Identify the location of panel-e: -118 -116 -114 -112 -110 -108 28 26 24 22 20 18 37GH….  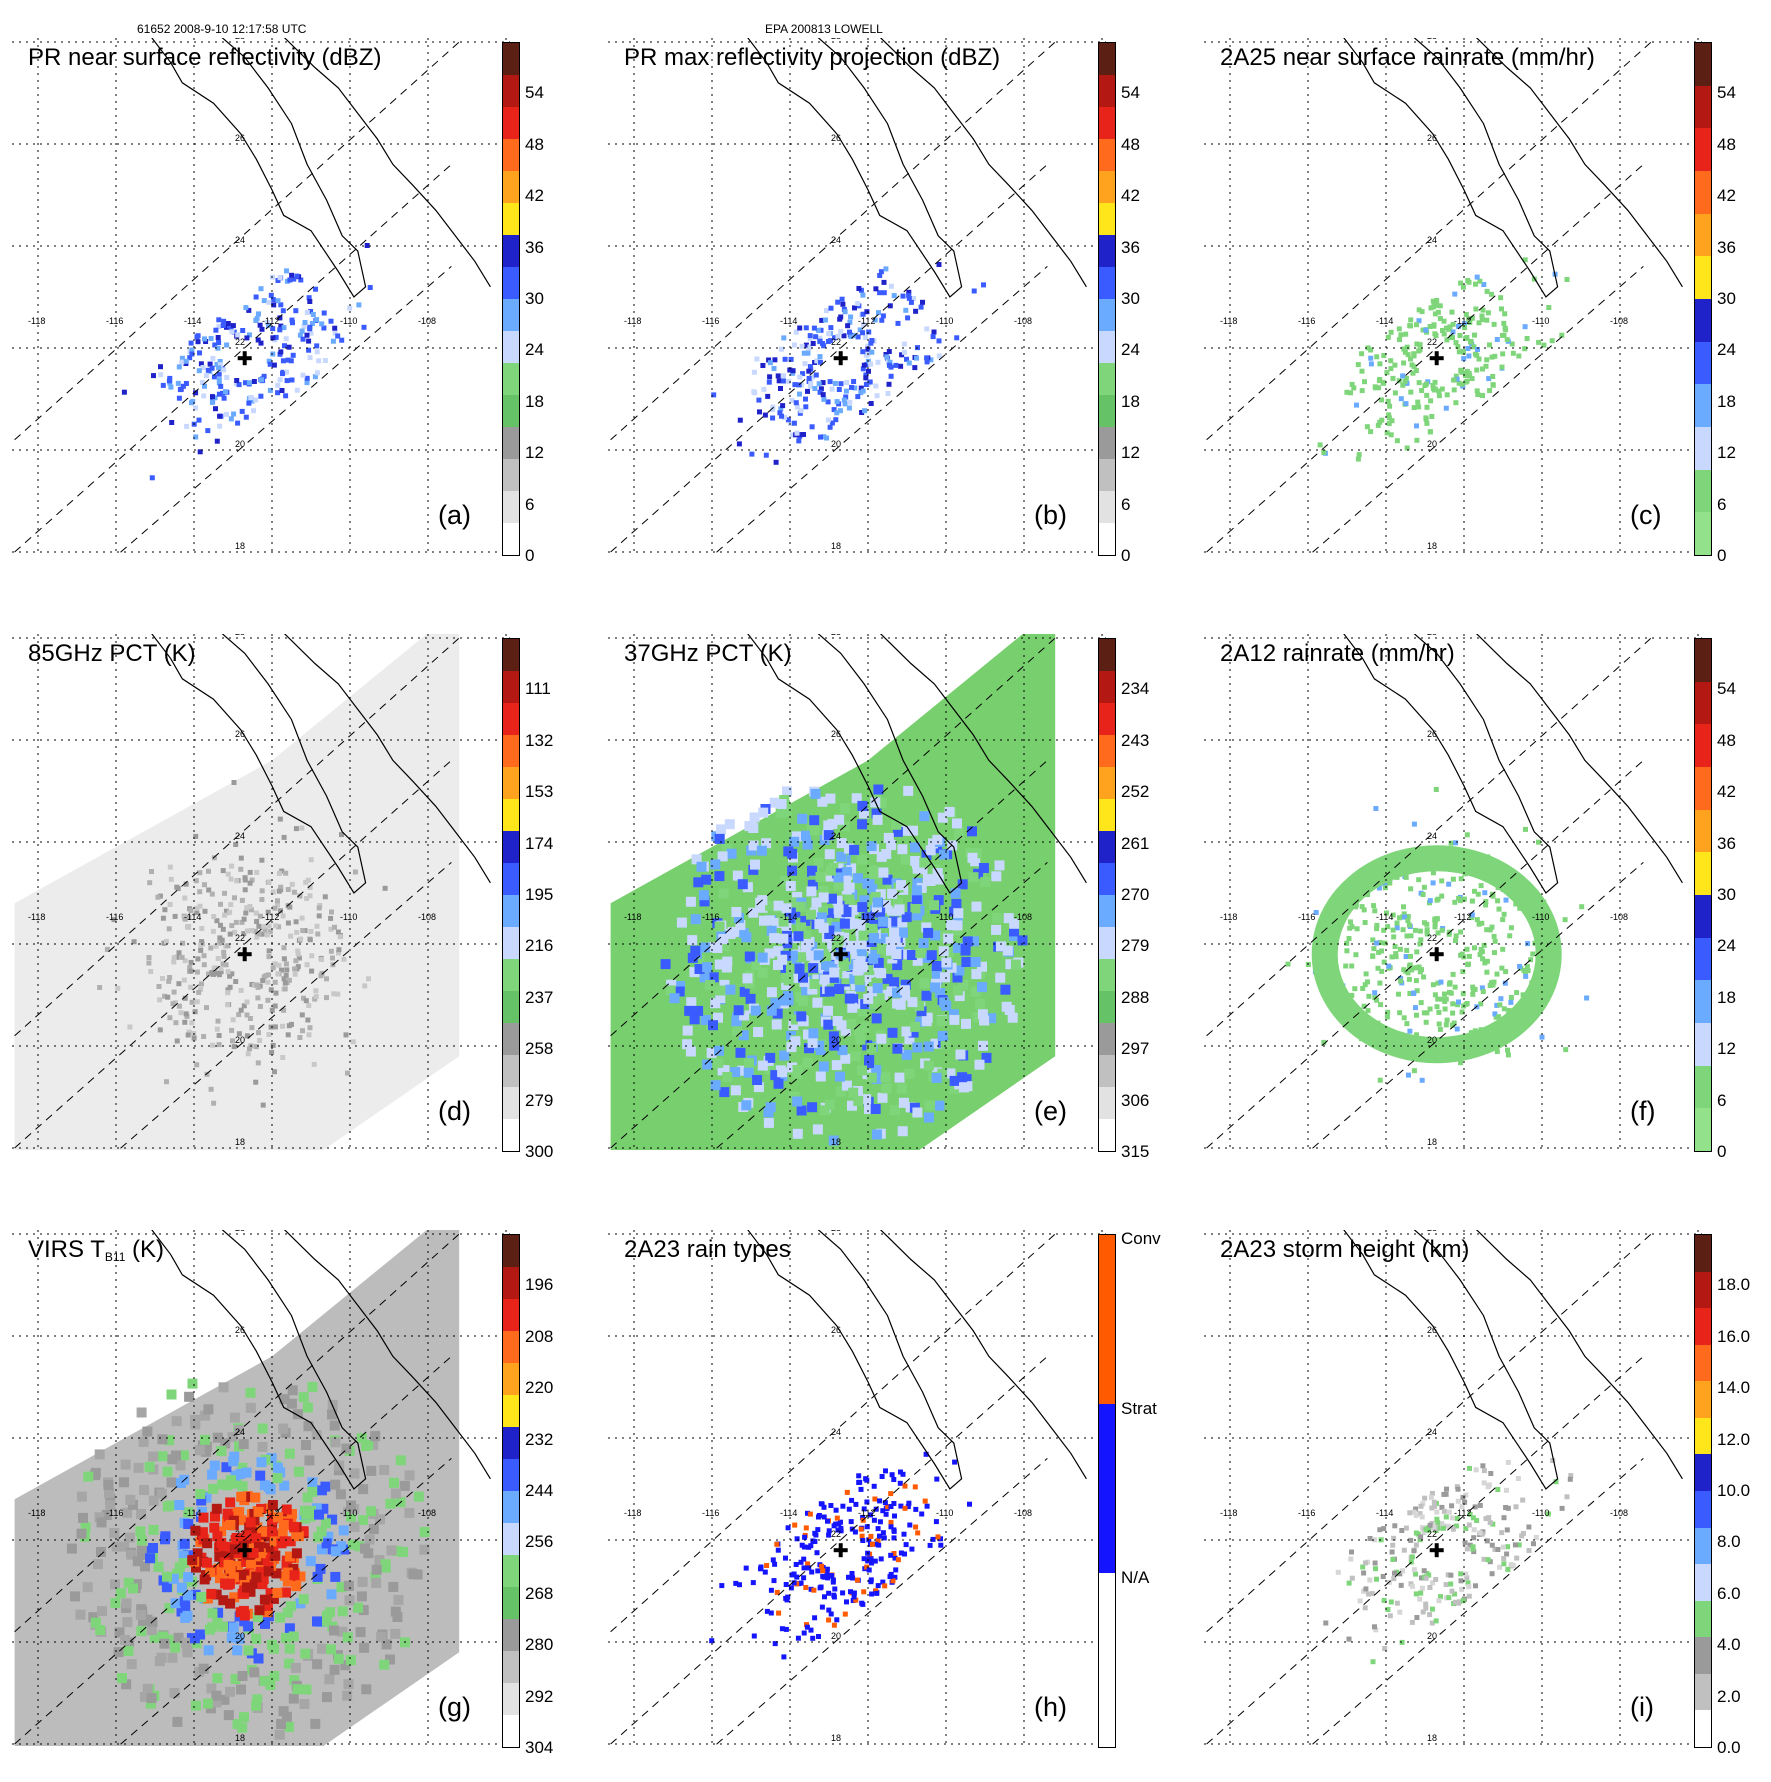
(891, 891).